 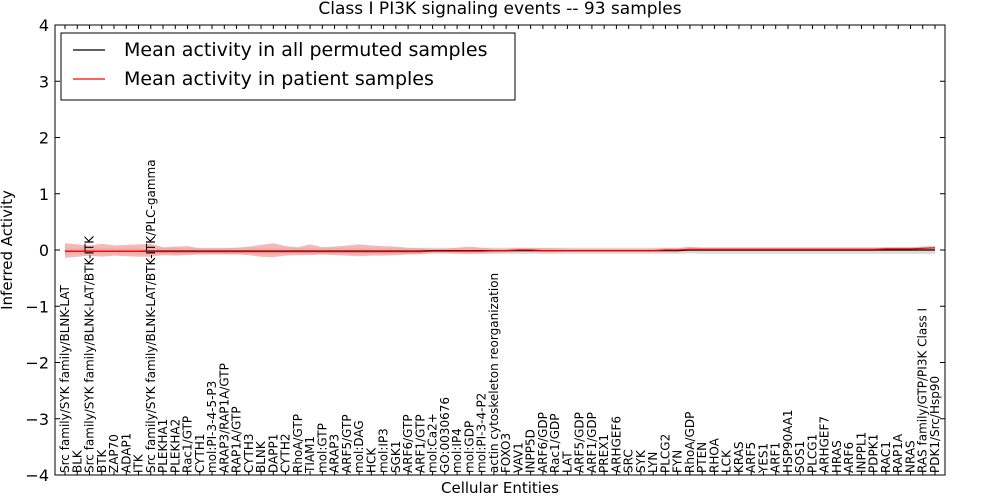 What do you see at coordinates (898, 453) in the screenshot?
I see `x-tick-label: RAP1A` at bounding box center [898, 453].